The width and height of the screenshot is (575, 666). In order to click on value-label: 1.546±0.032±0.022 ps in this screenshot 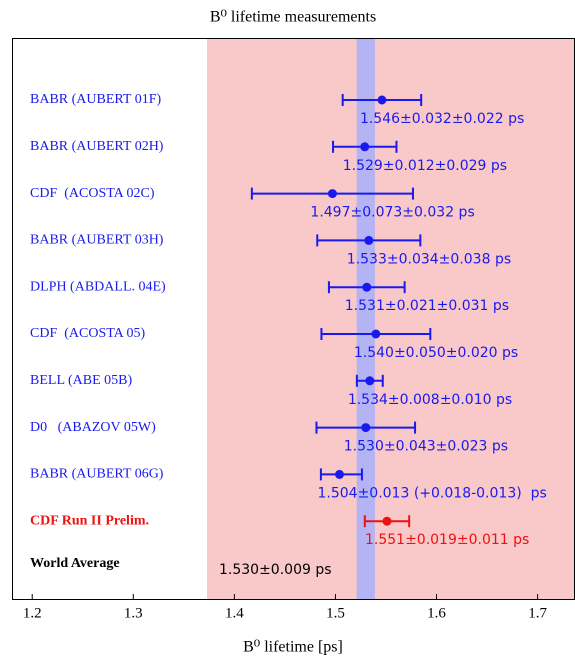, I will do `click(442, 119)`.